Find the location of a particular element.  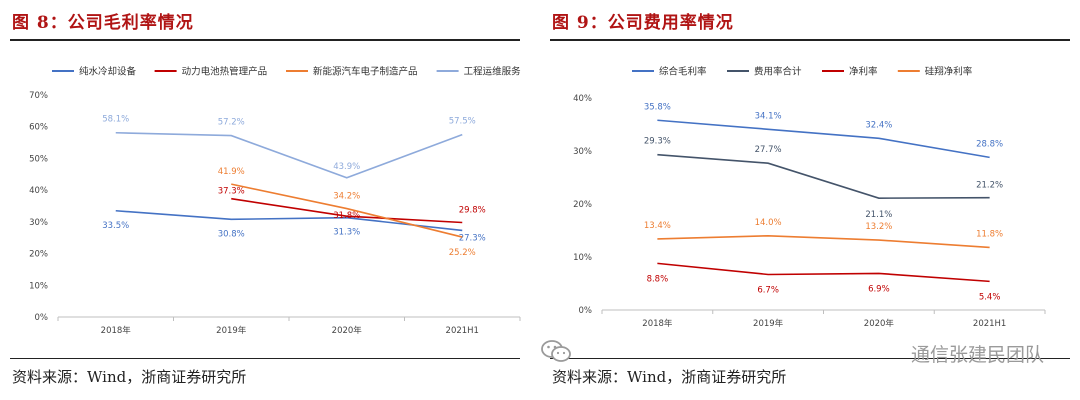

data-label-1: 29.8% is located at coordinates (472, 210).